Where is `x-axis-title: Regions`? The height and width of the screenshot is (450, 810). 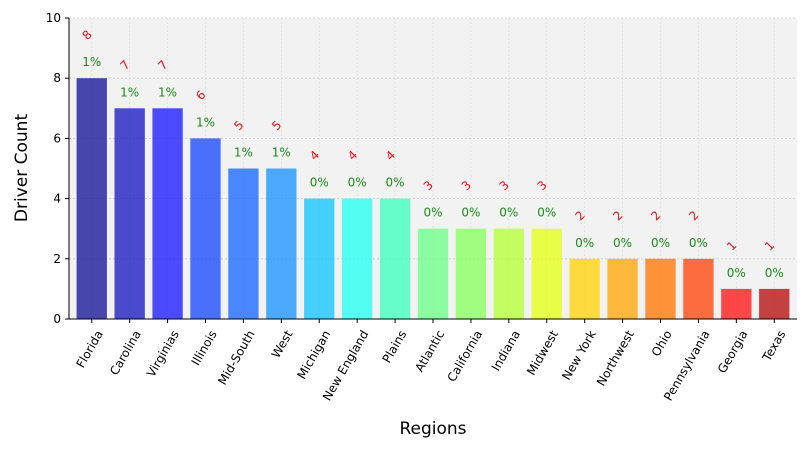
x-axis-title: Regions is located at coordinates (432, 429).